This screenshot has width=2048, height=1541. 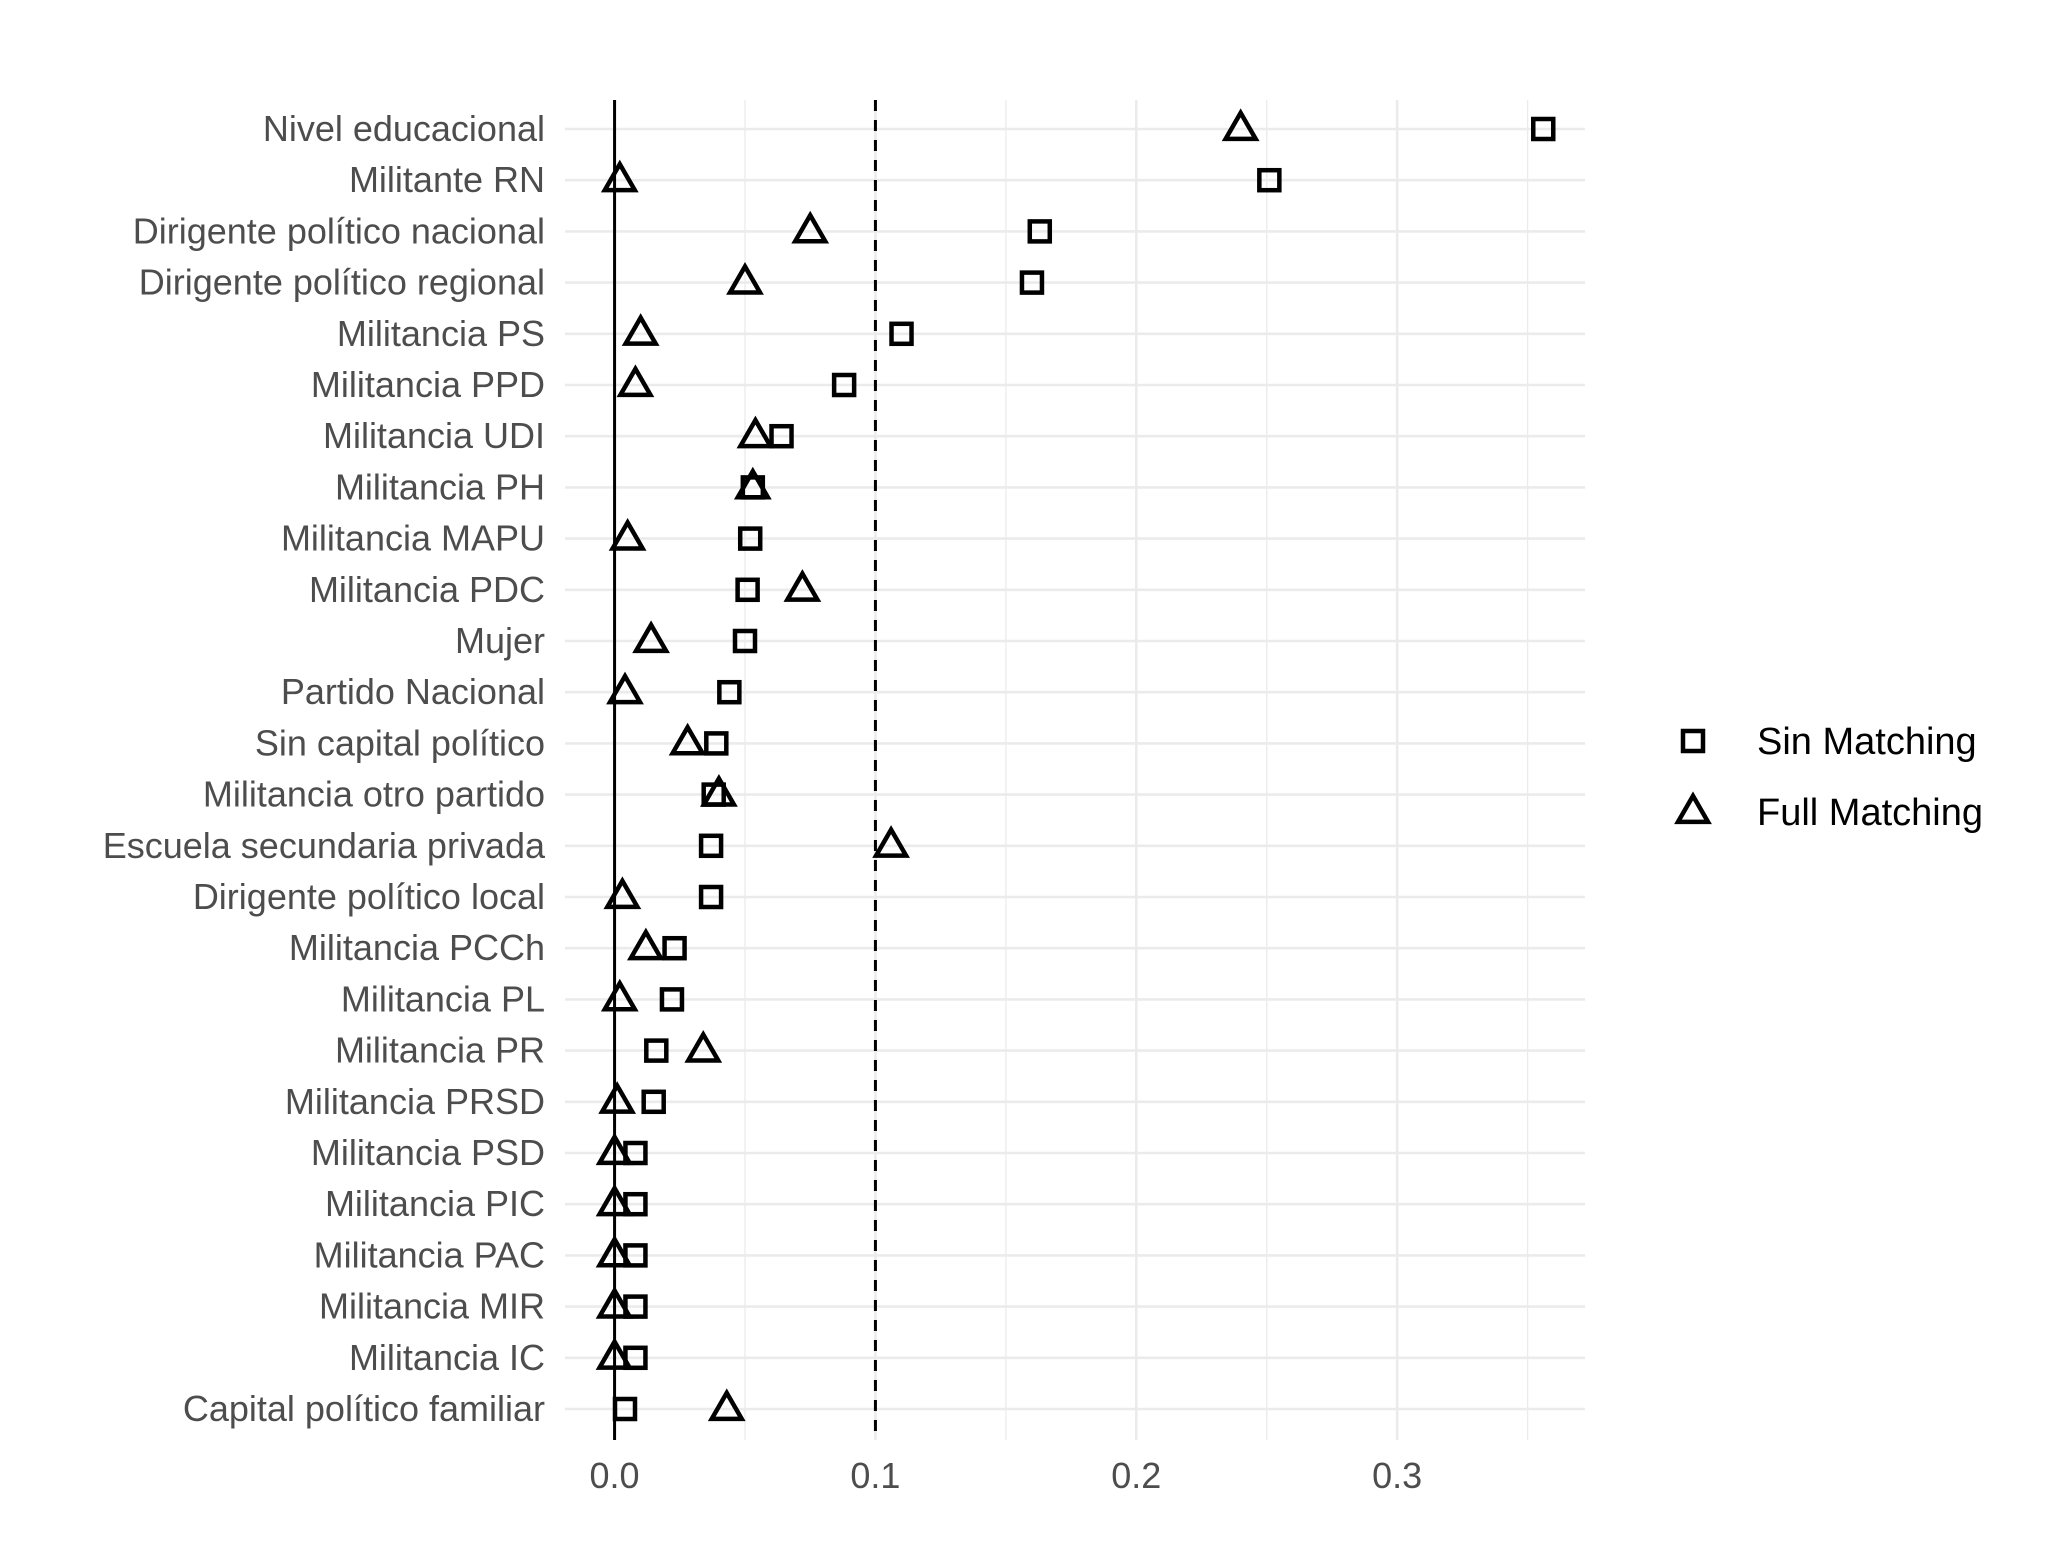 What do you see at coordinates (435, 1203) in the screenshot?
I see `y-tick-label: Militancia PIC` at bounding box center [435, 1203].